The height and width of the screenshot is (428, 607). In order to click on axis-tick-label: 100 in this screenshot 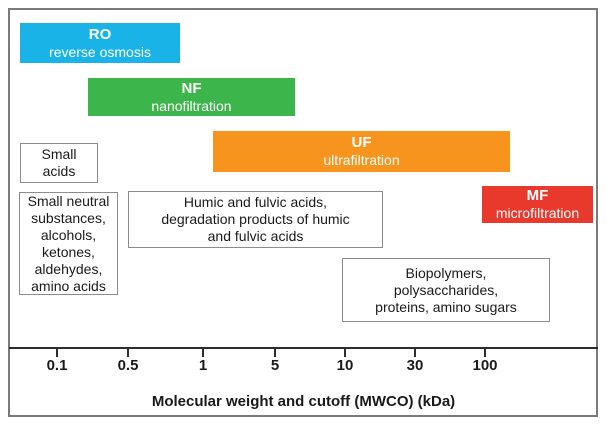, I will do `click(485, 365)`.